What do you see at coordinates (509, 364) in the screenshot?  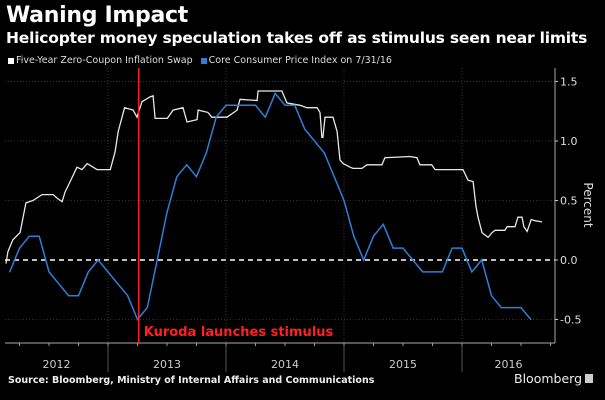 I see `x-tick-label: 2016` at bounding box center [509, 364].